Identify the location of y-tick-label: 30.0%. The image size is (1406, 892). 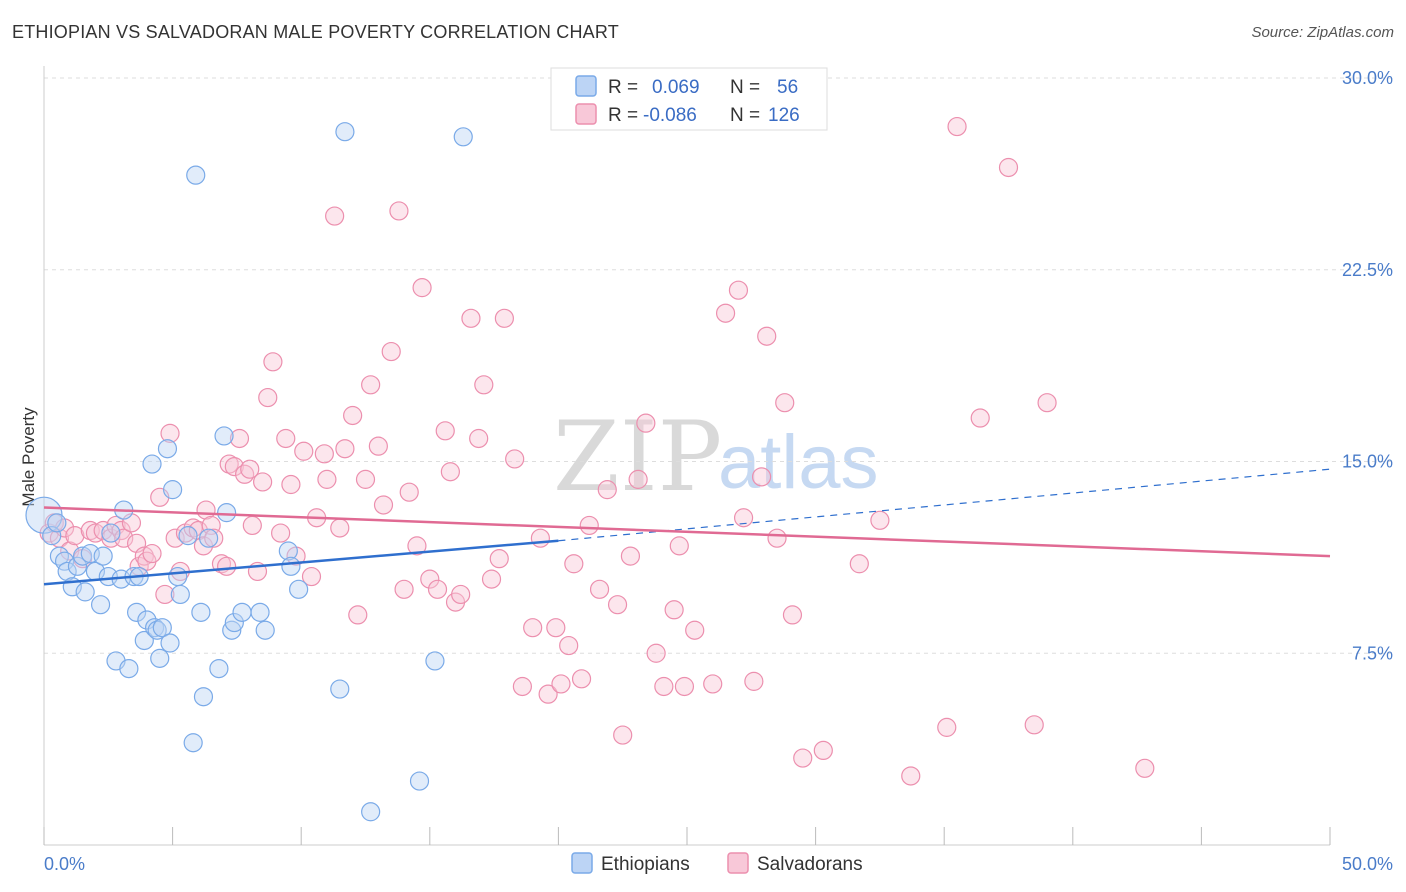
(1367, 78).